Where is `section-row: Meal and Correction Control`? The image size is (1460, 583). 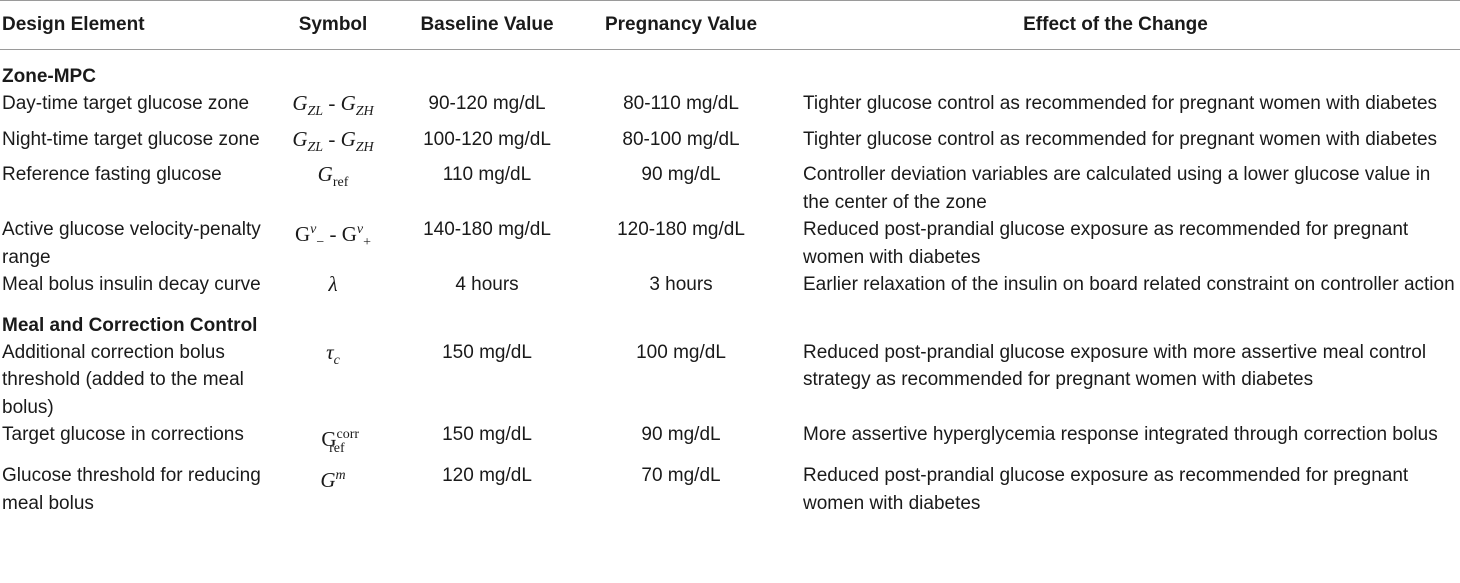
section-row: Meal and Correction Control is located at coordinates (730, 319).